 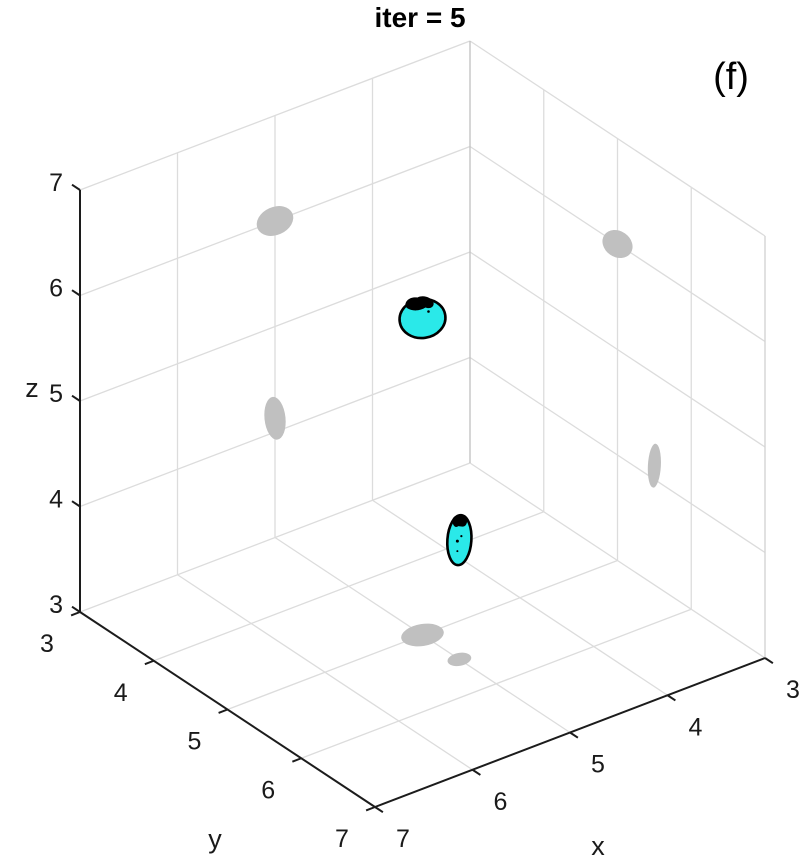 I want to click on shadow-lower-blob-left-wall, so click(x=275, y=418).